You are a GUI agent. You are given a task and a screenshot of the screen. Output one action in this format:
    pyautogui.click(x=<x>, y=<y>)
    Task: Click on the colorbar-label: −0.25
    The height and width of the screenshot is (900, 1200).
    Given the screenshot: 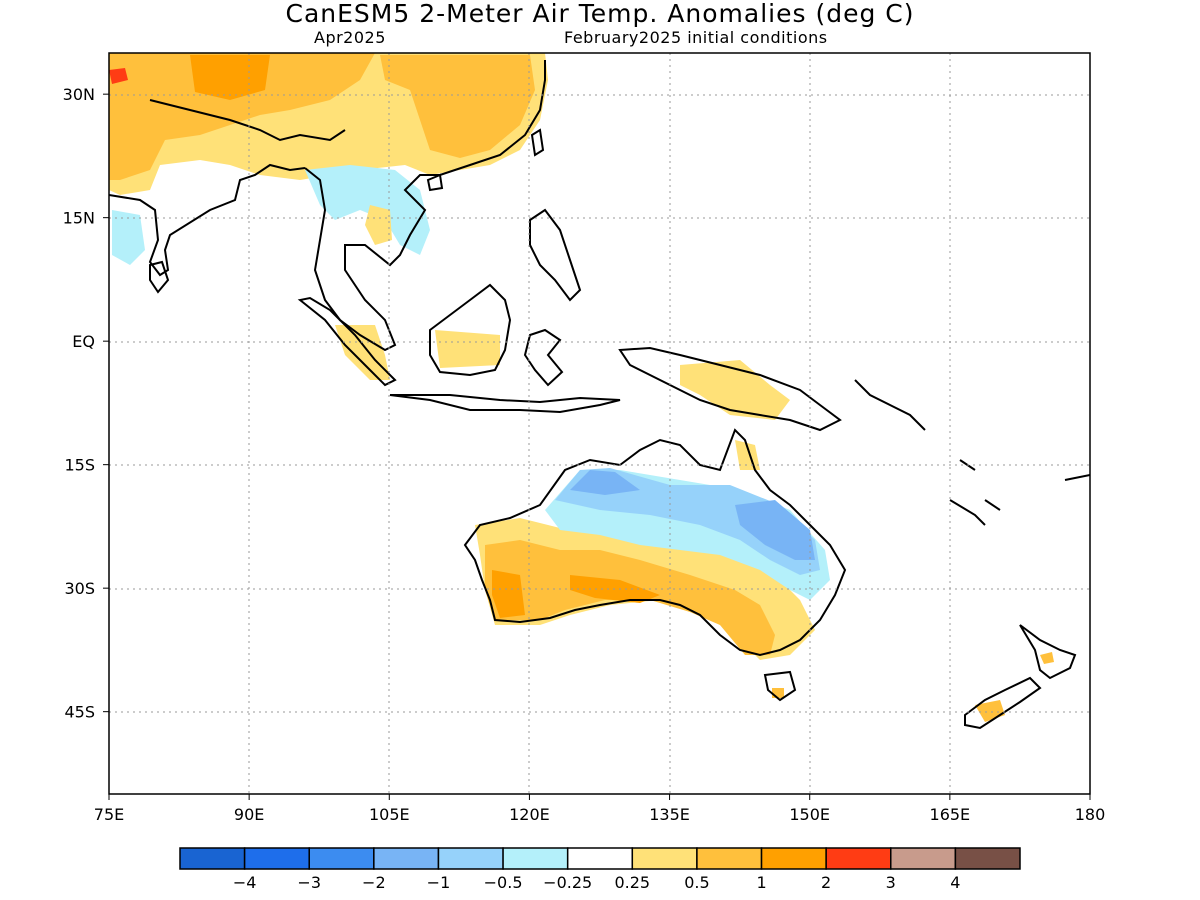 What is the action you would take?
    pyautogui.click(x=567, y=882)
    